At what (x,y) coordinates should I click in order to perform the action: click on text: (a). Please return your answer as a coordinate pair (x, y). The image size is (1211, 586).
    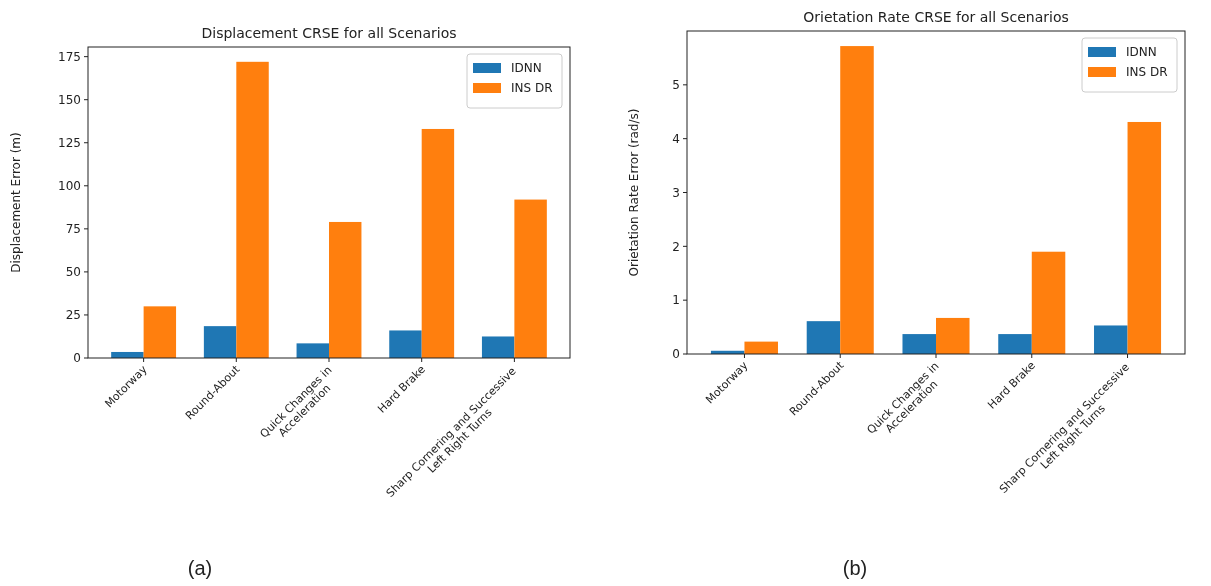
    Looking at the image, I should click on (200, 568).